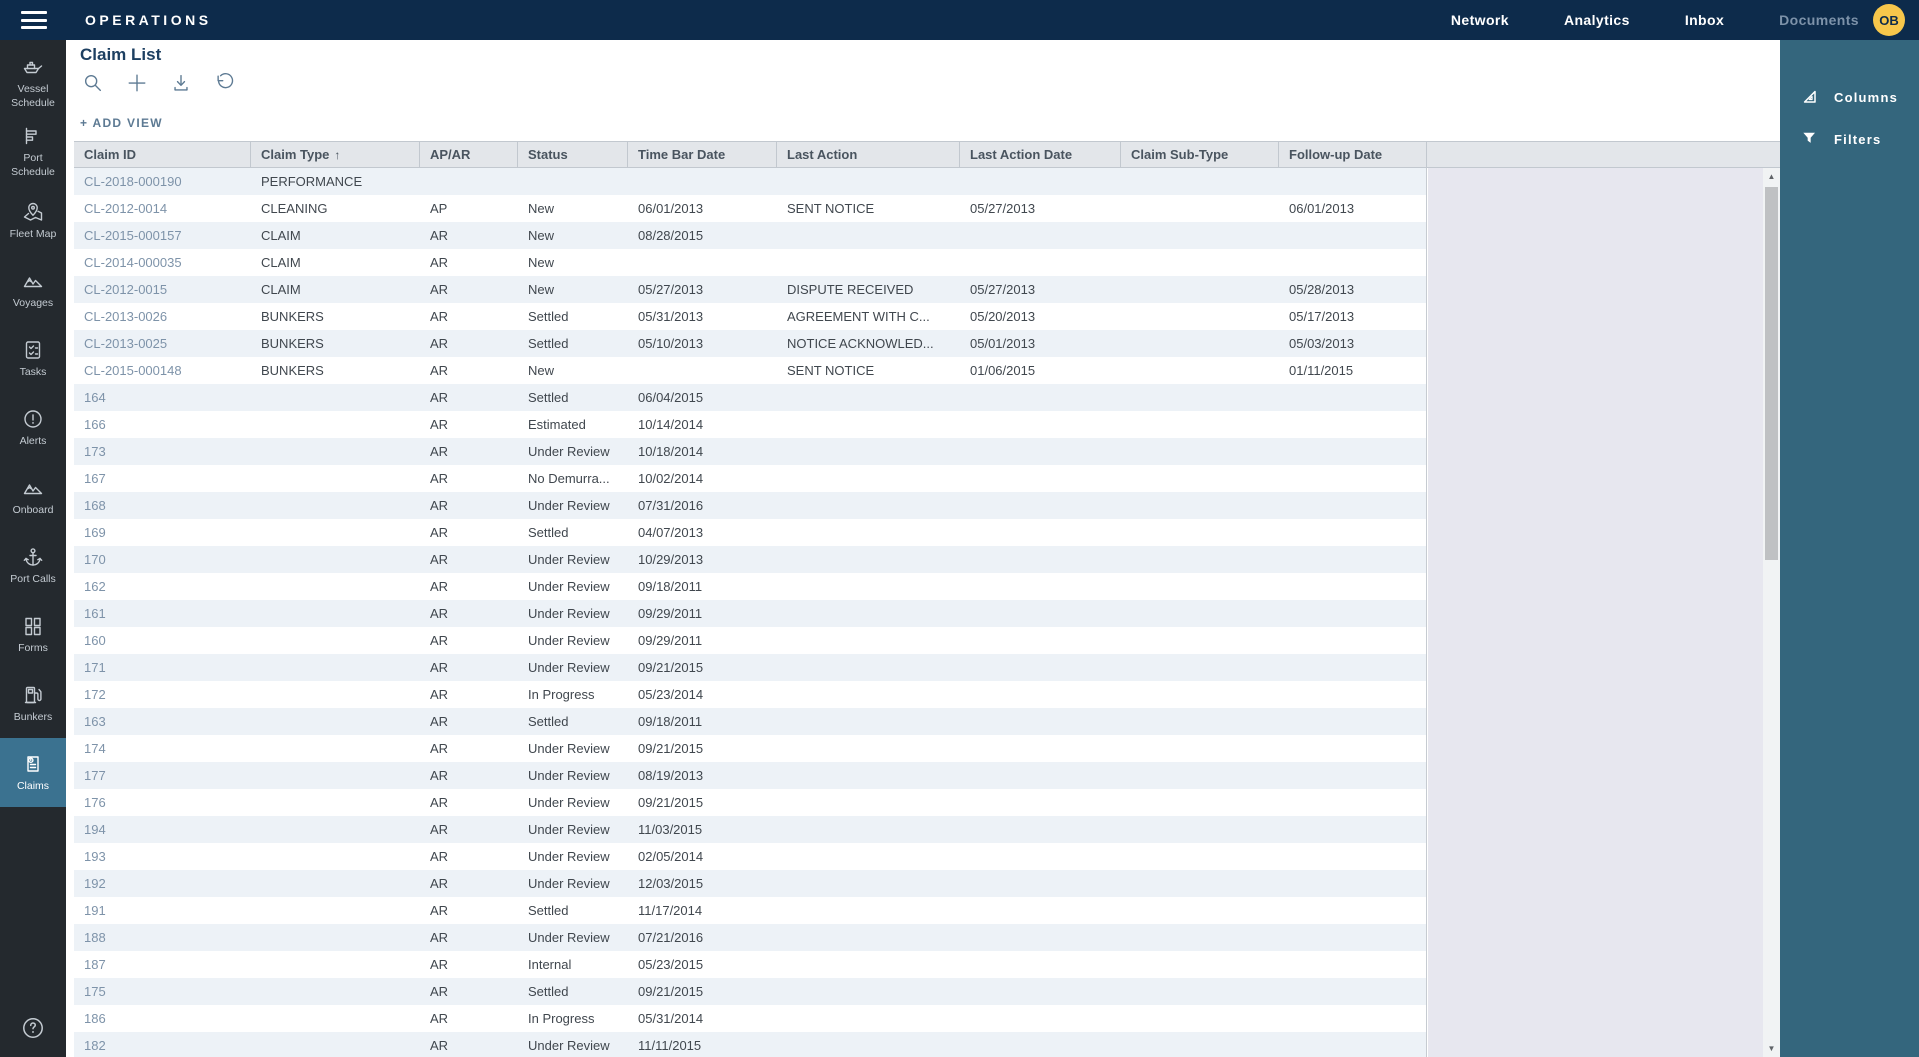 This screenshot has height=1057, width=1919. Describe the element at coordinates (750, 478) in the screenshot. I see `table-row: 167 AR No Demurra... 10/02/2014` at that location.